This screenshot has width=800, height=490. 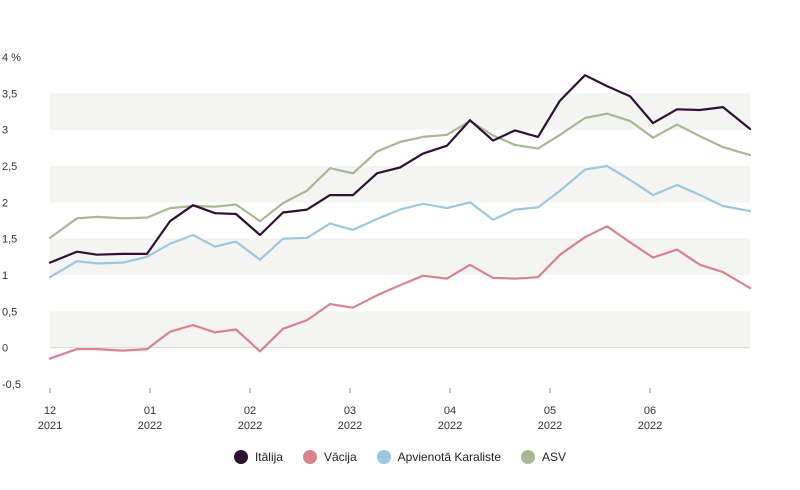 I want to click on x-tick-label: 03, so click(x=350, y=411).